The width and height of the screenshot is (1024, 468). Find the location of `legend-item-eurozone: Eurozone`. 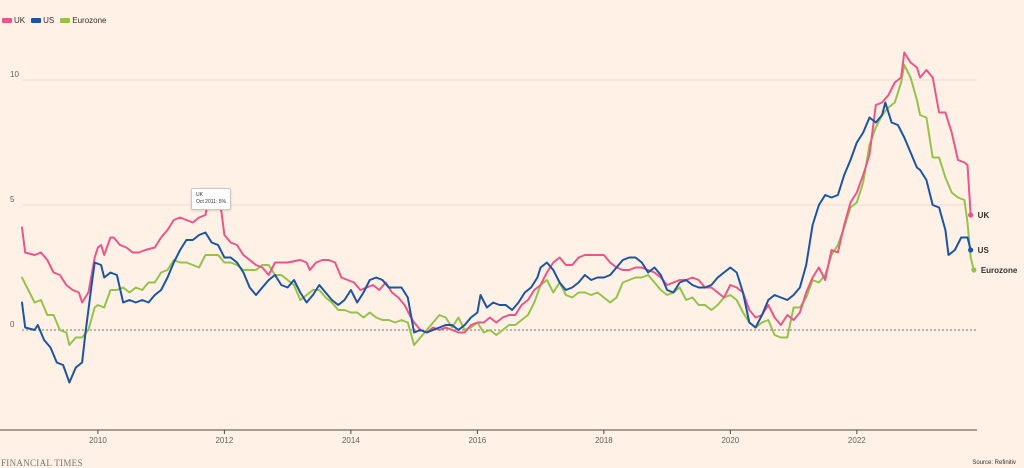

legend-item-eurozone: Eurozone is located at coordinates (83, 20).